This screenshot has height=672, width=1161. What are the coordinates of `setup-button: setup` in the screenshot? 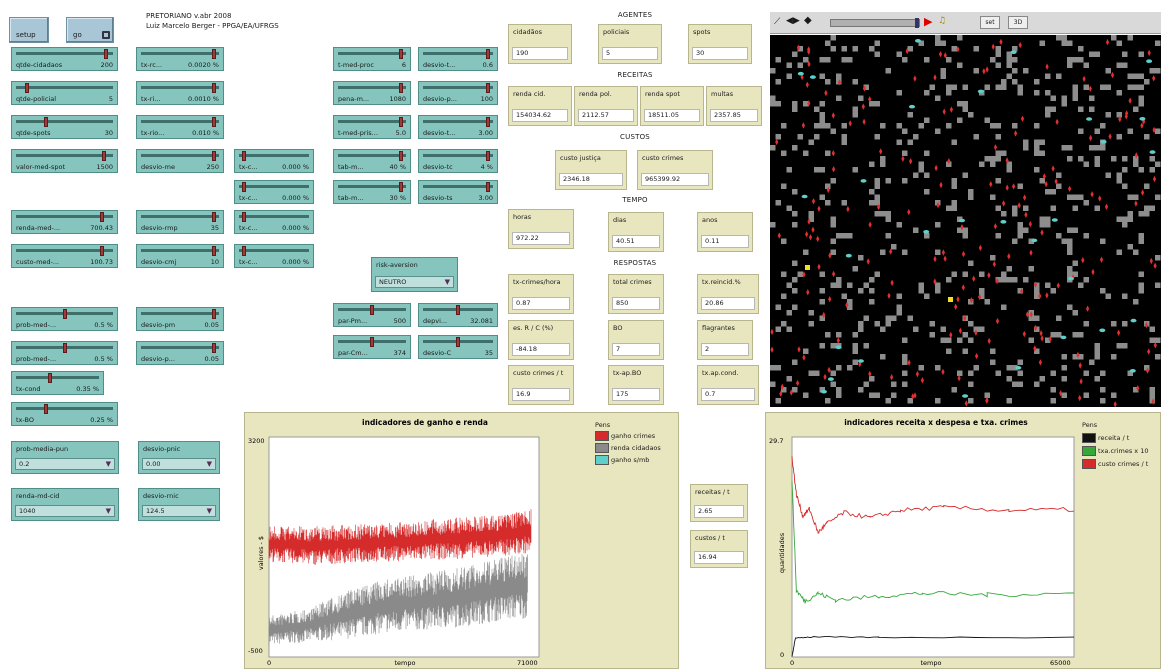 It's located at (29, 30).